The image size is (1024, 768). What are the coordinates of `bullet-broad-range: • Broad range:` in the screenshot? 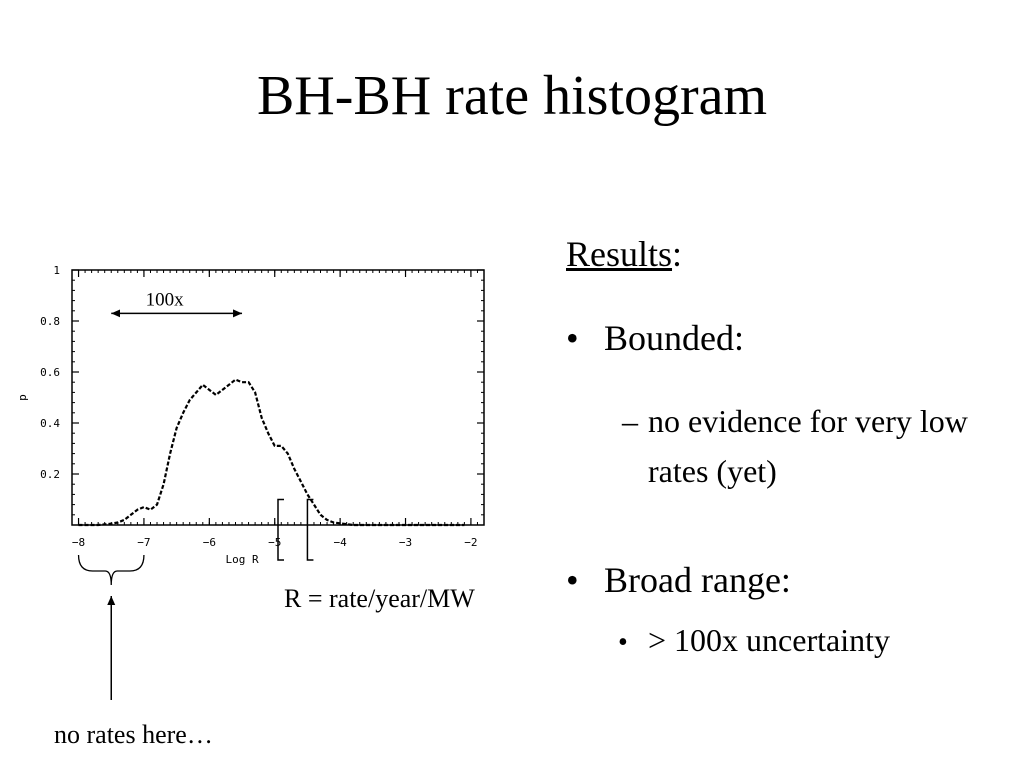 It's located at (678, 580).